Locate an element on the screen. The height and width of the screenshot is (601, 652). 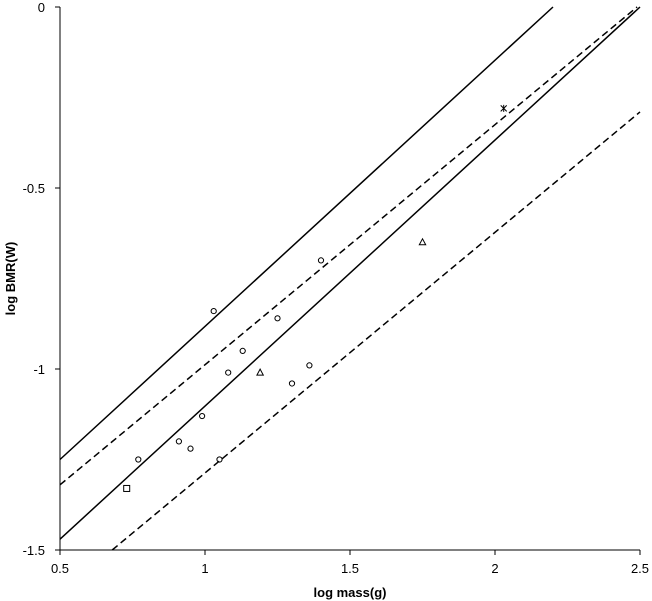
x-ticks: 0.5 1 1.5 2 2.5 is located at coordinates (350, 563).